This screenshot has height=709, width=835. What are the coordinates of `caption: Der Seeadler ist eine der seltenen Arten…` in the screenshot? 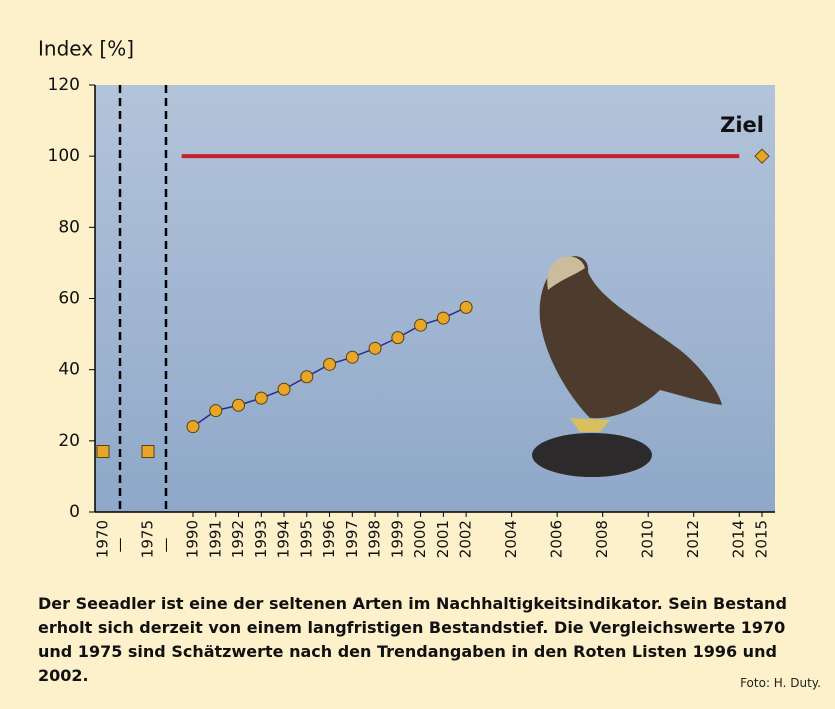 It's located at (412, 639).